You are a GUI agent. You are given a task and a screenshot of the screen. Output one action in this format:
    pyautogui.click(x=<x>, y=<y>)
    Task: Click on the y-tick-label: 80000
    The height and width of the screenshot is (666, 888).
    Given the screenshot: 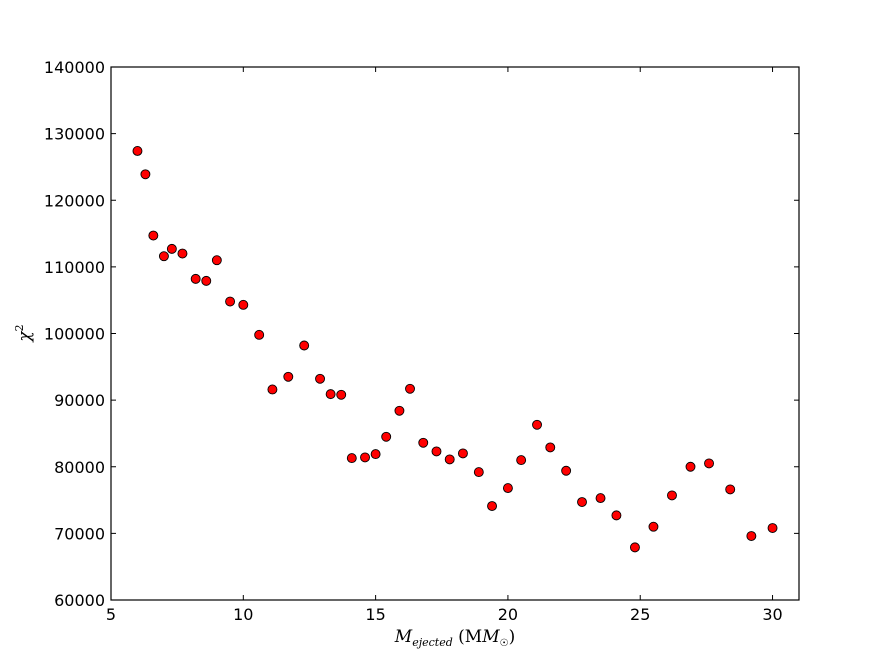 What is the action you would take?
    pyautogui.click(x=79, y=467)
    